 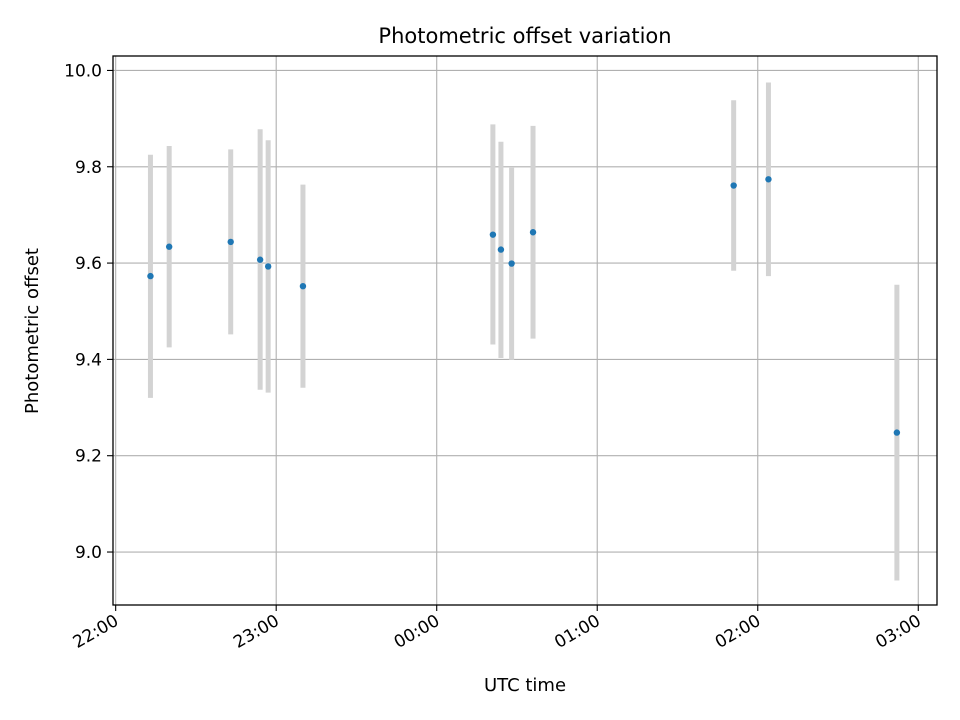 What do you see at coordinates (88, 553) in the screenshot?
I see `y-tick-label: 9.0` at bounding box center [88, 553].